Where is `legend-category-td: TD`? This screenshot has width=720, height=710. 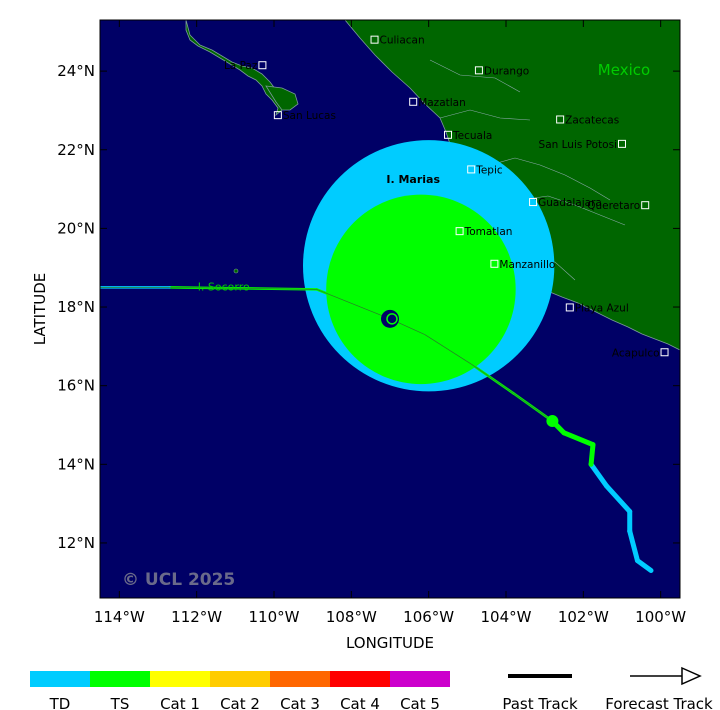 legend-category-td: TD is located at coordinates (60, 690).